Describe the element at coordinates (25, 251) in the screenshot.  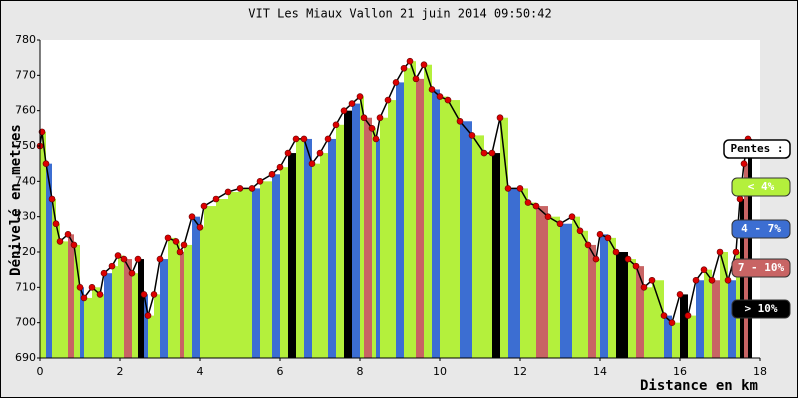
I see `y-tick-label: 720` at that location.